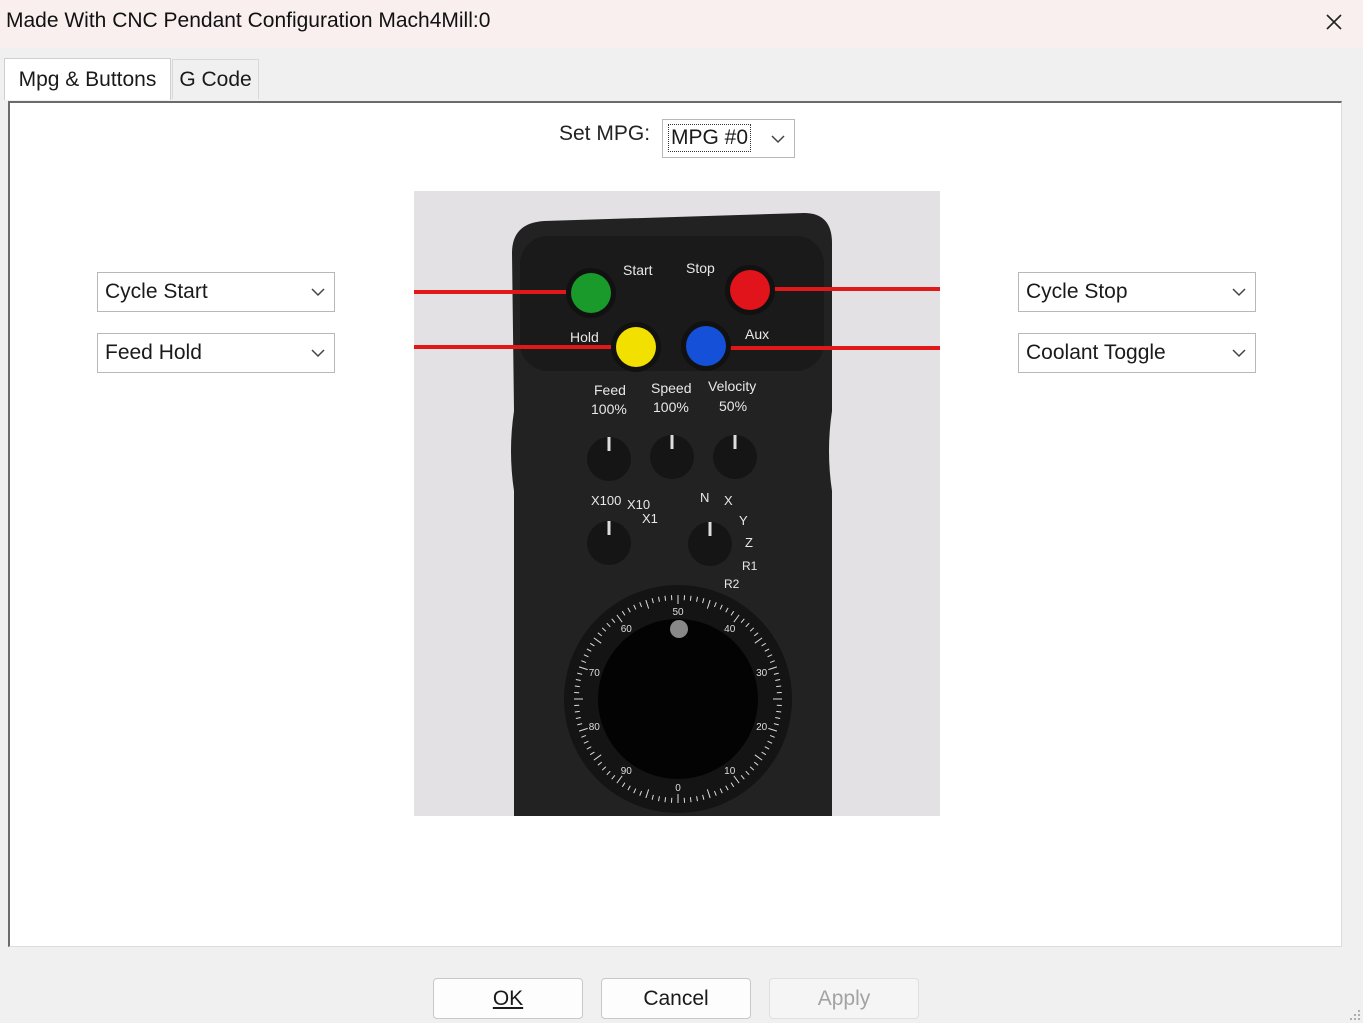  I want to click on cycle-start-select-value: Cycle Start, so click(156, 291).